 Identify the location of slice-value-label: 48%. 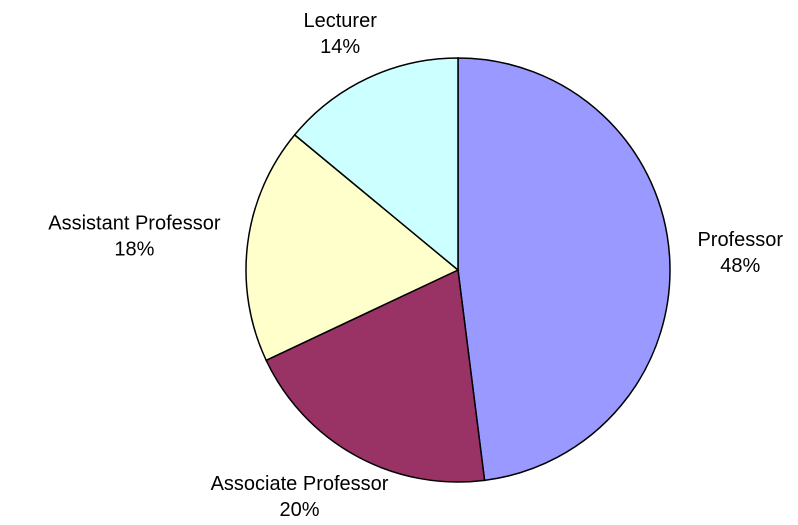
(740, 266).